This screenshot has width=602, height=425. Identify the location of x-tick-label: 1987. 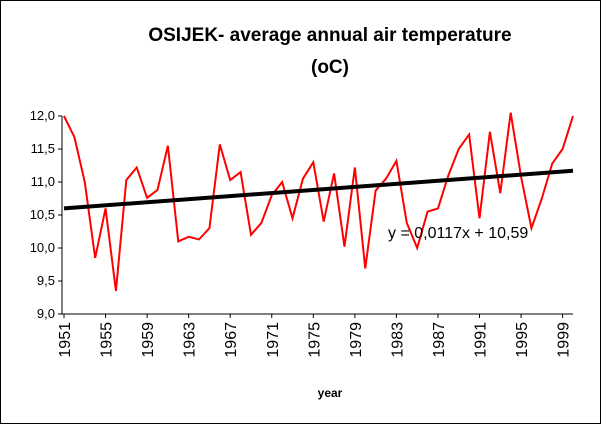
(439, 340).